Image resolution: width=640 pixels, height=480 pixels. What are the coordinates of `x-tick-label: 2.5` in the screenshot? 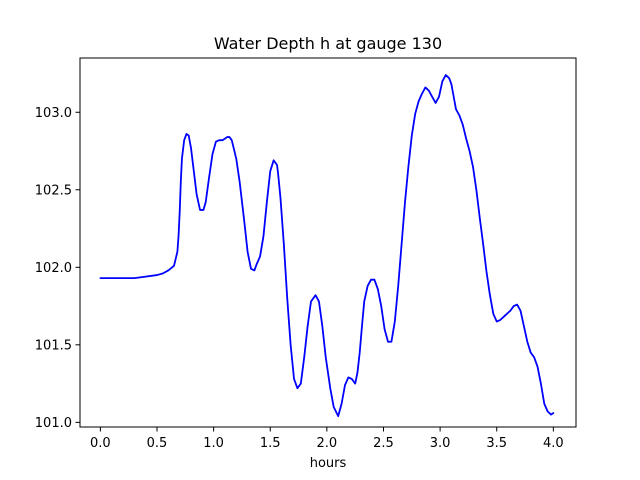 It's located at (383, 443).